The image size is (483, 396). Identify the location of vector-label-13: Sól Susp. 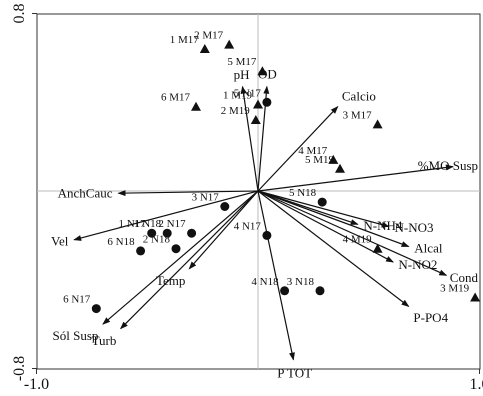
(76, 335).